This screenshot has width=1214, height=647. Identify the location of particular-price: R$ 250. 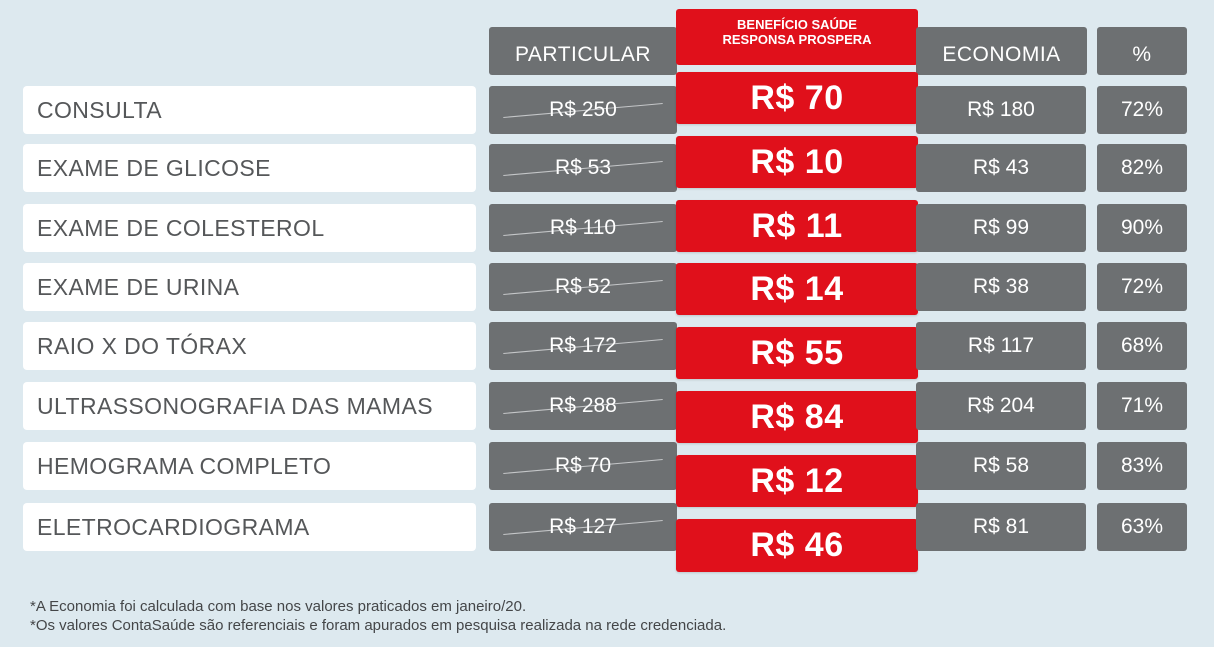
(583, 109).